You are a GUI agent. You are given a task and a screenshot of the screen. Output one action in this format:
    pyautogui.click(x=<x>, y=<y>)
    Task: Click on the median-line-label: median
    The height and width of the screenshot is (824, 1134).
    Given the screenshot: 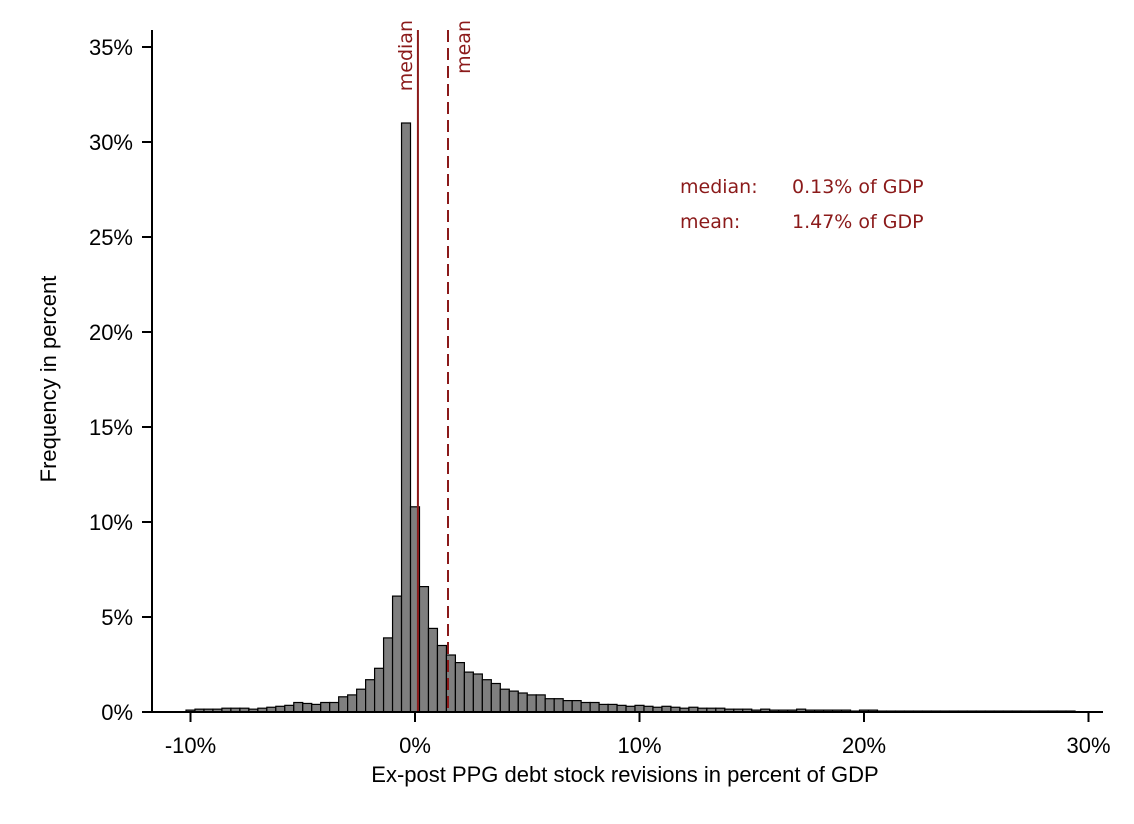 What is the action you would take?
    pyautogui.click(x=406, y=55)
    